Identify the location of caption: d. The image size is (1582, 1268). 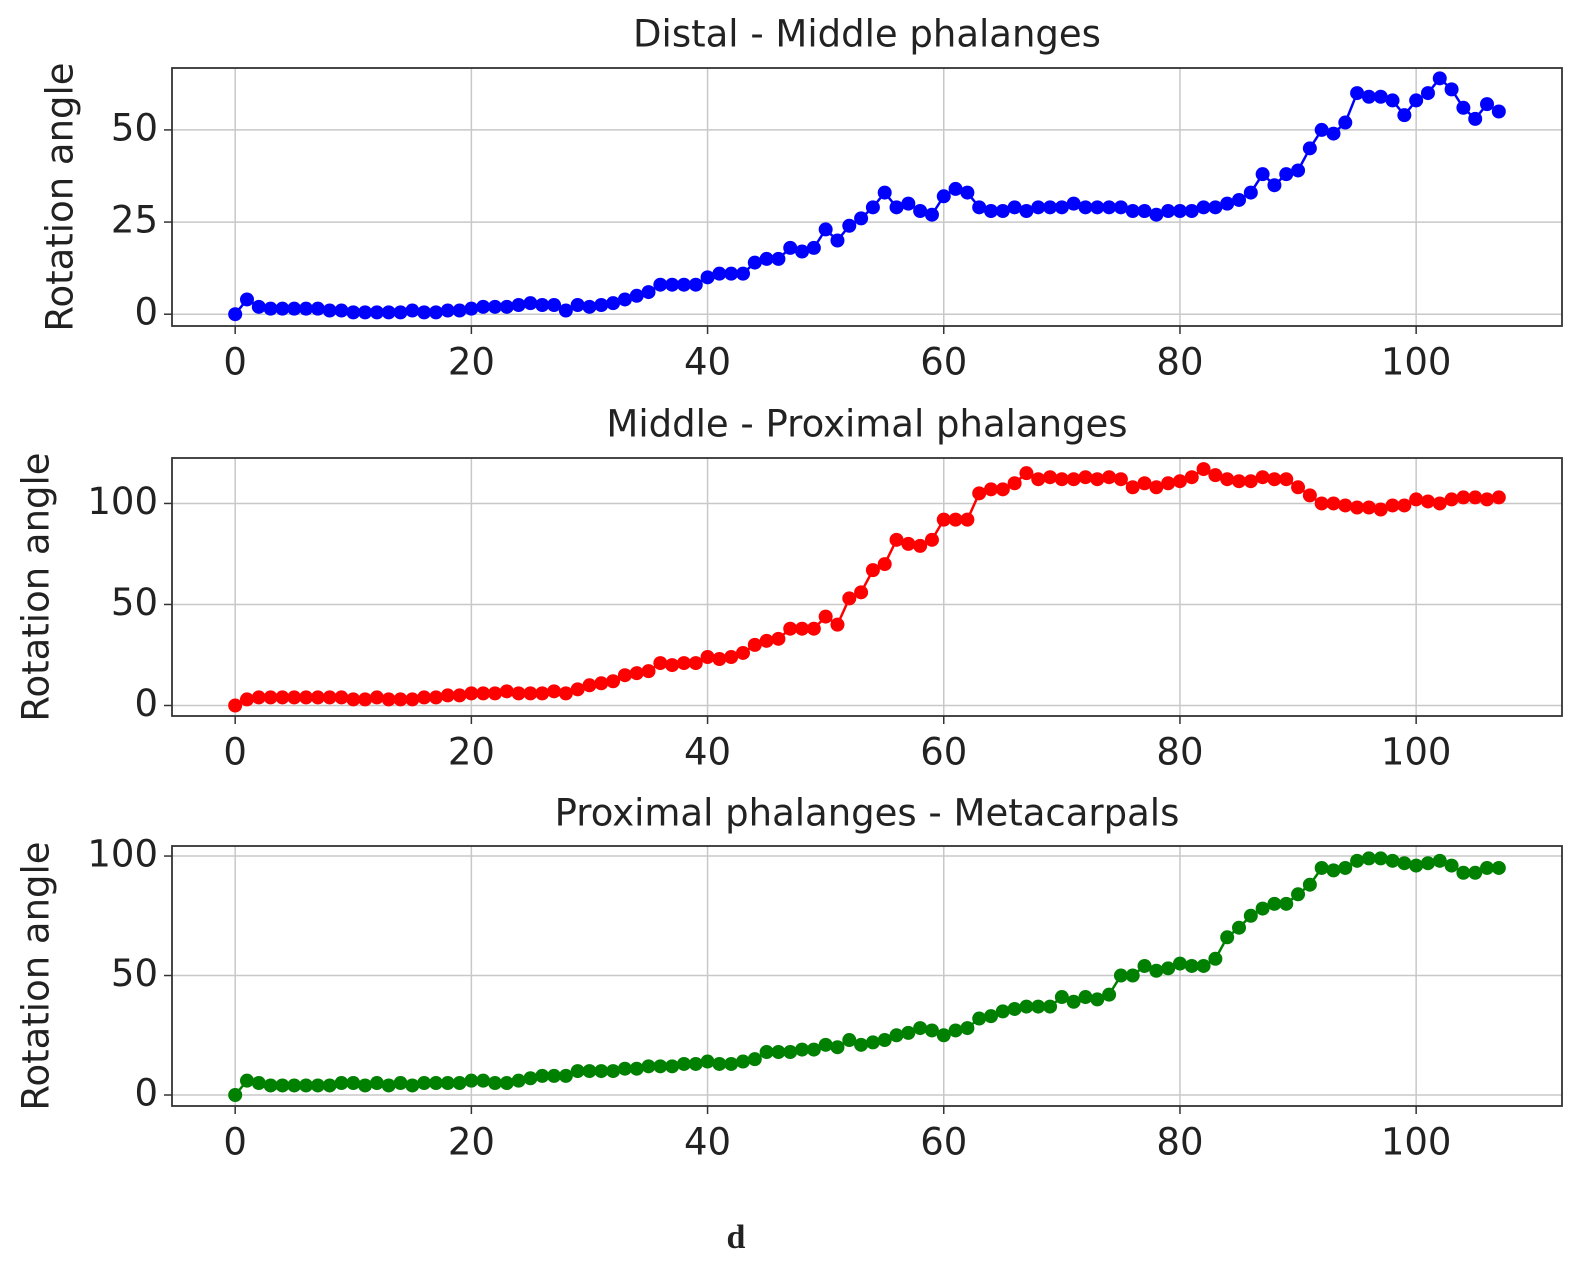
(736, 1237).